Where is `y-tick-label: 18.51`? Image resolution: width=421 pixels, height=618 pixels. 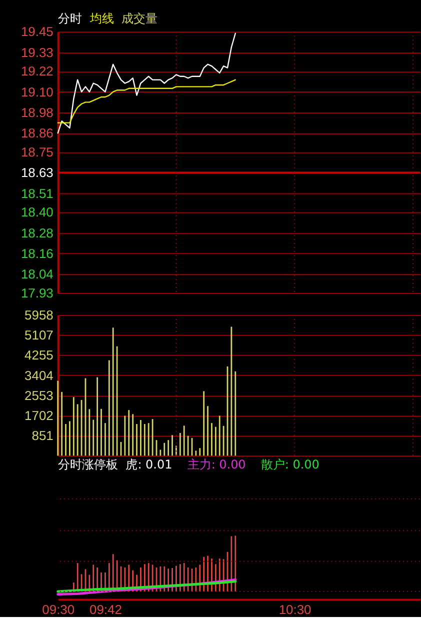
y-tick-label: 18.51 is located at coordinates (37, 193).